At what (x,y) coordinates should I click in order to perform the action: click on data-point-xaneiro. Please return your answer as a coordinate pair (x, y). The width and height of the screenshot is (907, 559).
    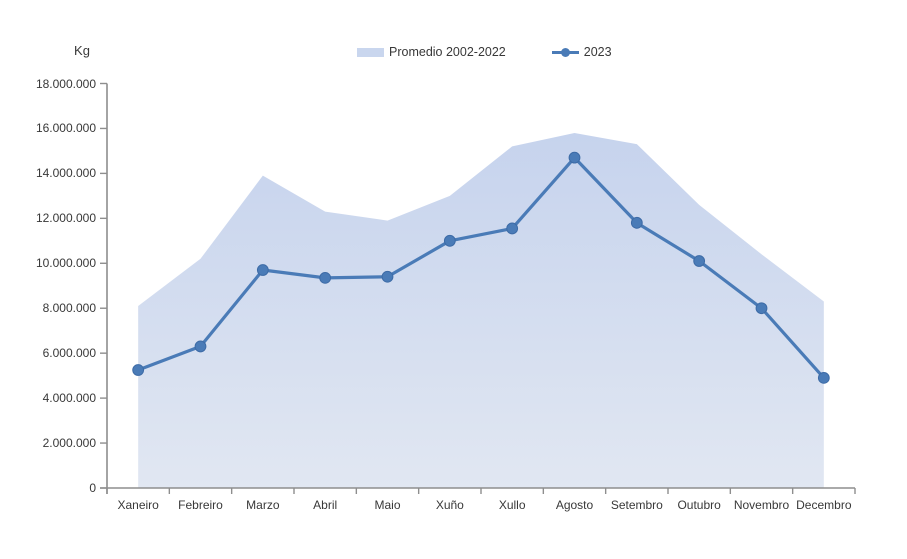
    Looking at the image, I should click on (138, 370).